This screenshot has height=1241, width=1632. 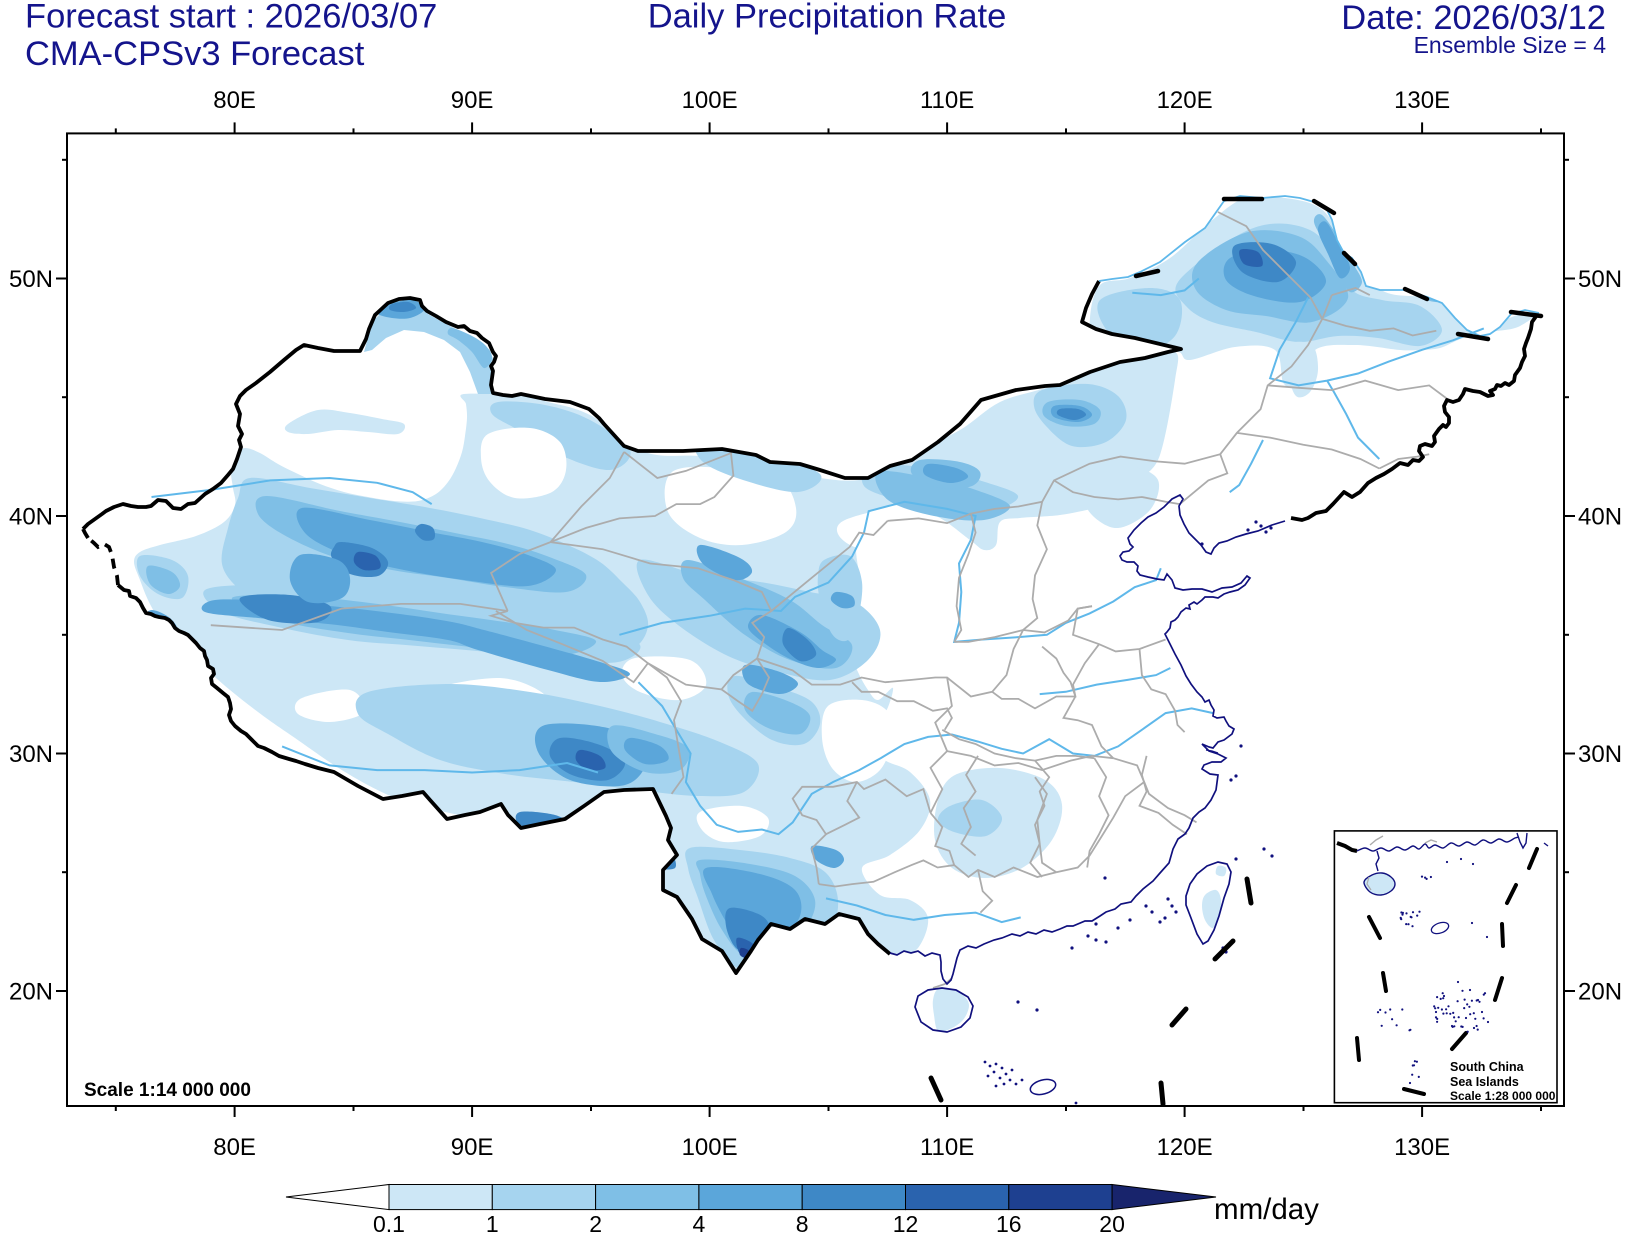 I want to click on svg-text: 8, so click(x=802, y=1223).